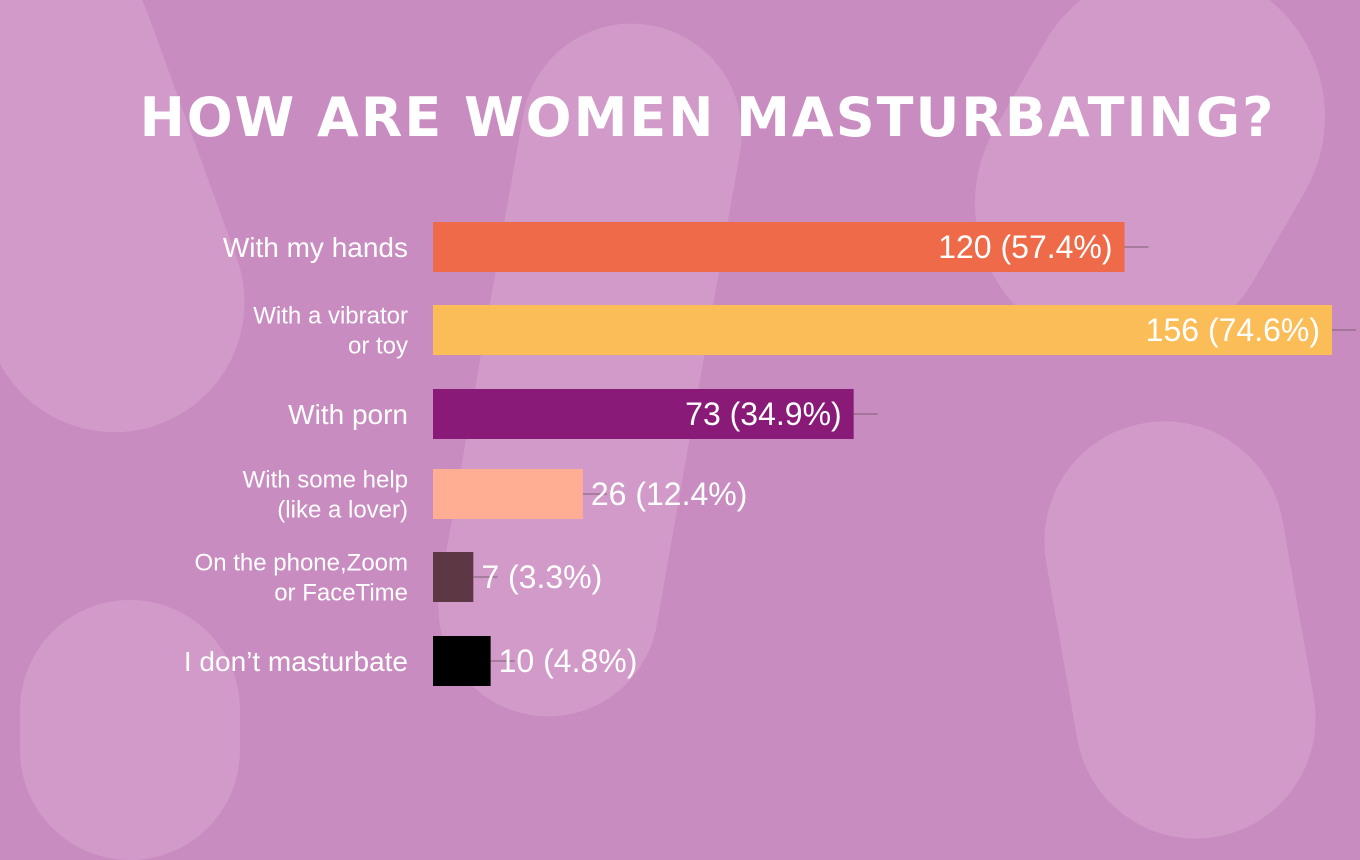 This screenshot has height=860, width=1360. I want to click on category-label: With some help, so click(325, 480).